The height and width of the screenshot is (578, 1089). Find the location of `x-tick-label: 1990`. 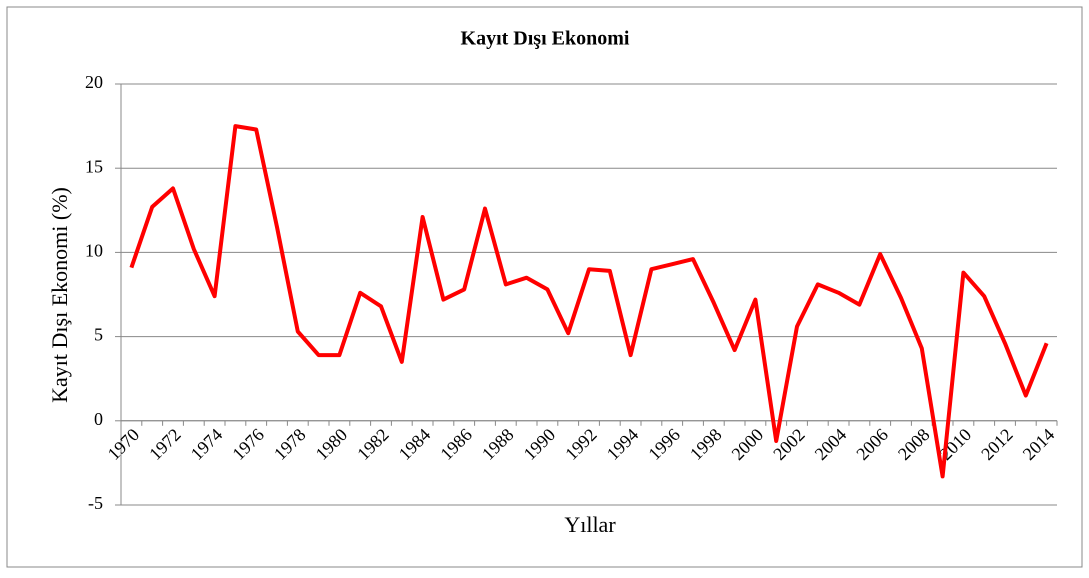

x-tick-label: 1990 is located at coordinates (540, 444).